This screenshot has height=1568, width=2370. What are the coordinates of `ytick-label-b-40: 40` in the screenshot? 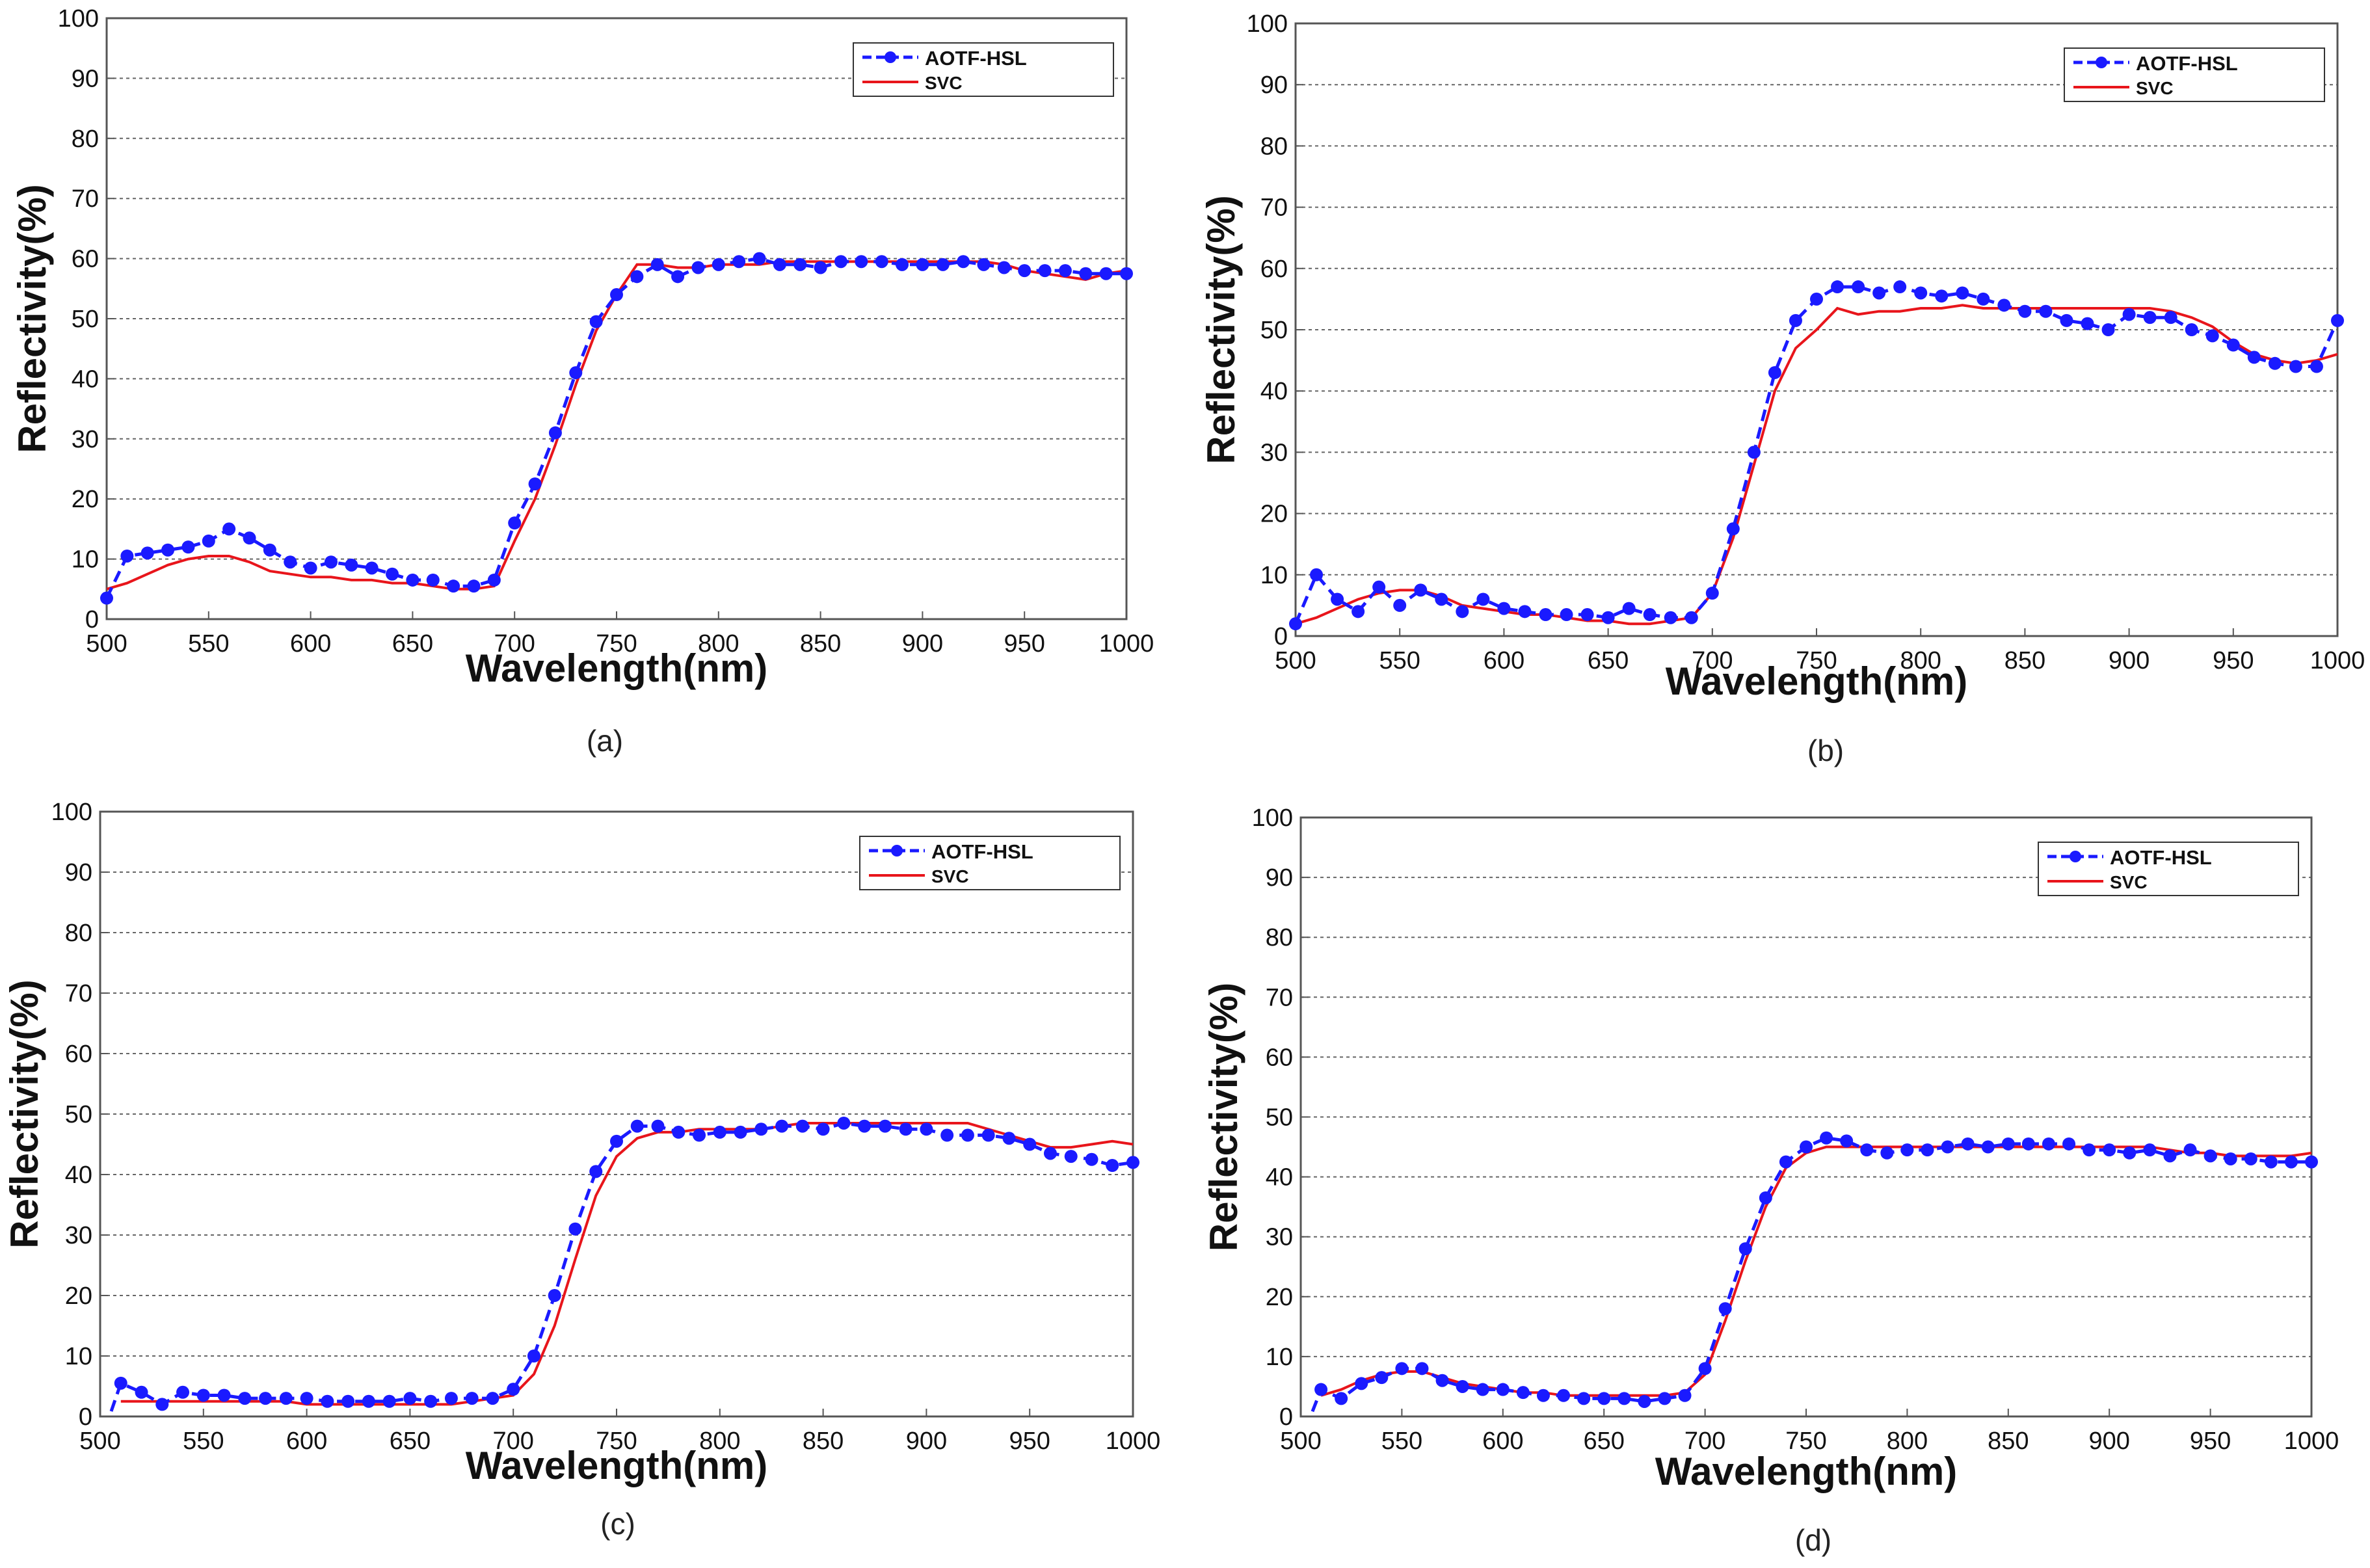 It's located at (1274, 392).